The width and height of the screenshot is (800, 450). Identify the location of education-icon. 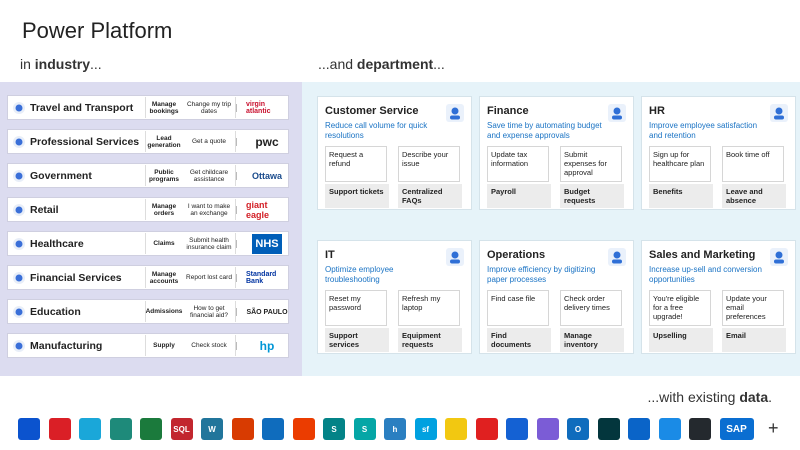
(19, 312).